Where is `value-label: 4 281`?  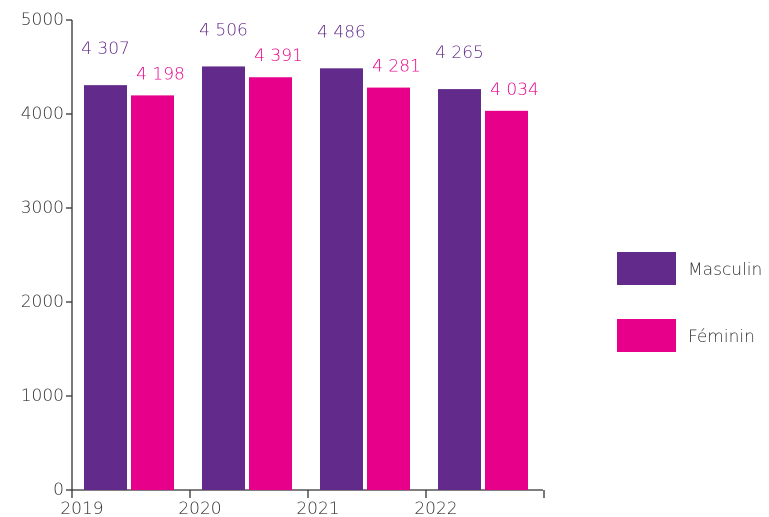 value-label: 4 281 is located at coordinates (396, 67).